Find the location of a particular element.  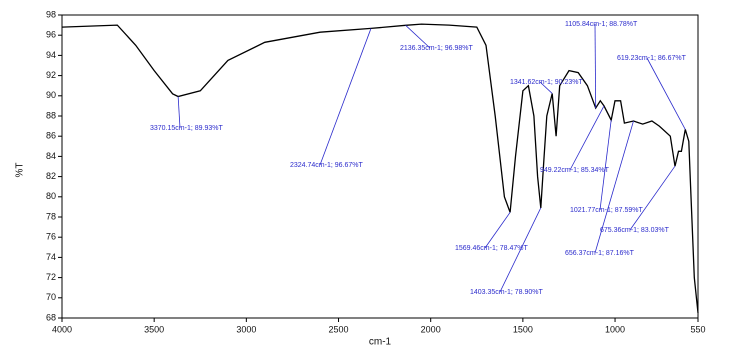

annotation-label: 3370.15cm-1; 89.93%T is located at coordinates (186, 128).